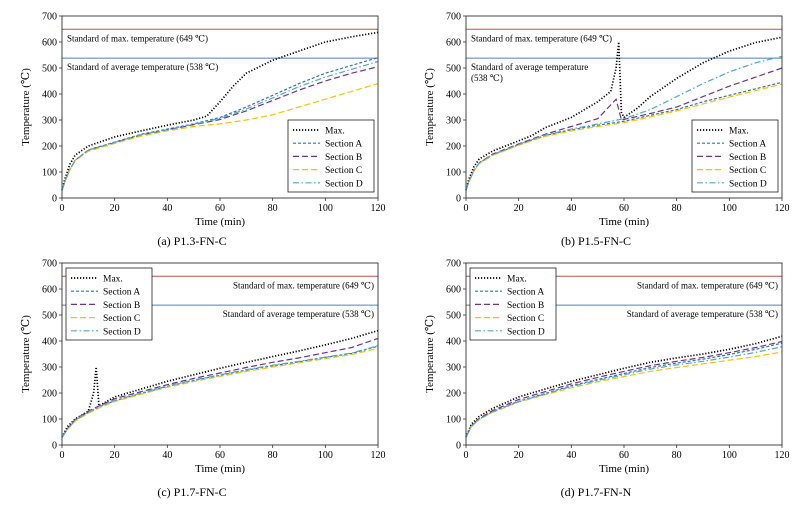  What do you see at coordinates (191, 492) in the screenshot?
I see `chart-caption: (c) P1.7-FN-C` at bounding box center [191, 492].